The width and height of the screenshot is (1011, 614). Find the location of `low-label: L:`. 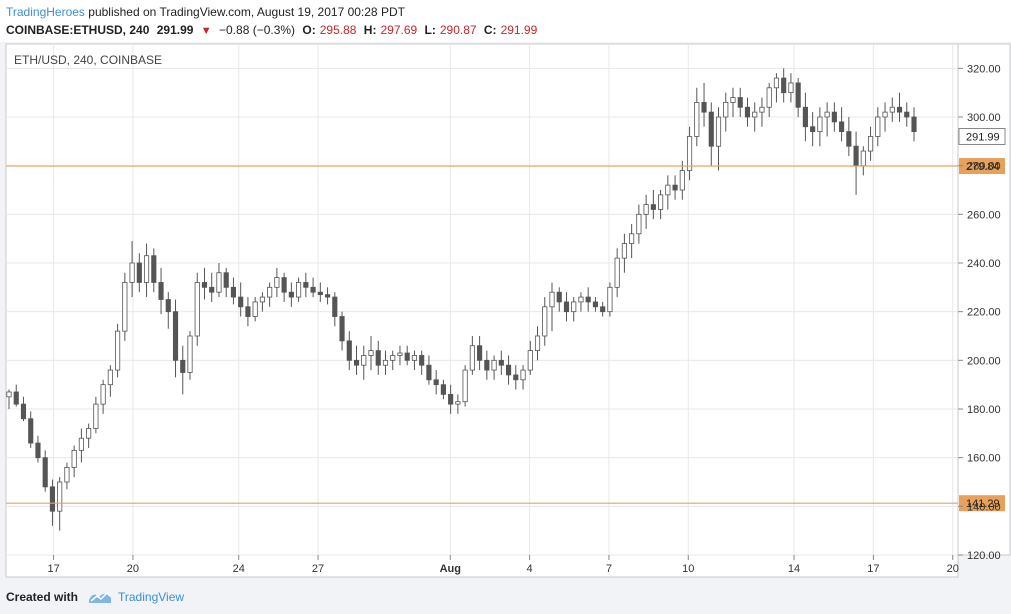

low-label: L: is located at coordinates (430, 30).